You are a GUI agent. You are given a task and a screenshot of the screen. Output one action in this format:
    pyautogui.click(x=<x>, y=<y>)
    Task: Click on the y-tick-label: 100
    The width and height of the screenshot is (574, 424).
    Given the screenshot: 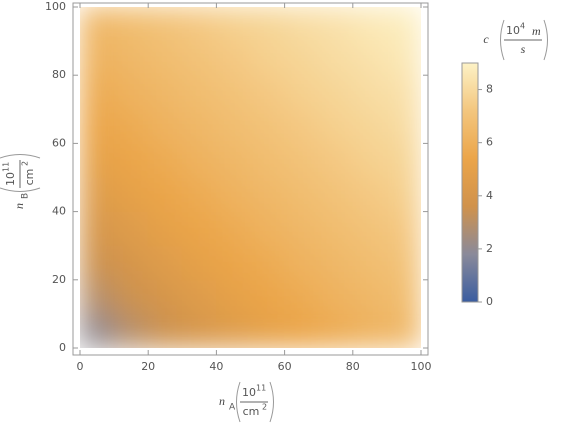 What is the action you would take?
    pyautogui.click(x=55, y=6)
    